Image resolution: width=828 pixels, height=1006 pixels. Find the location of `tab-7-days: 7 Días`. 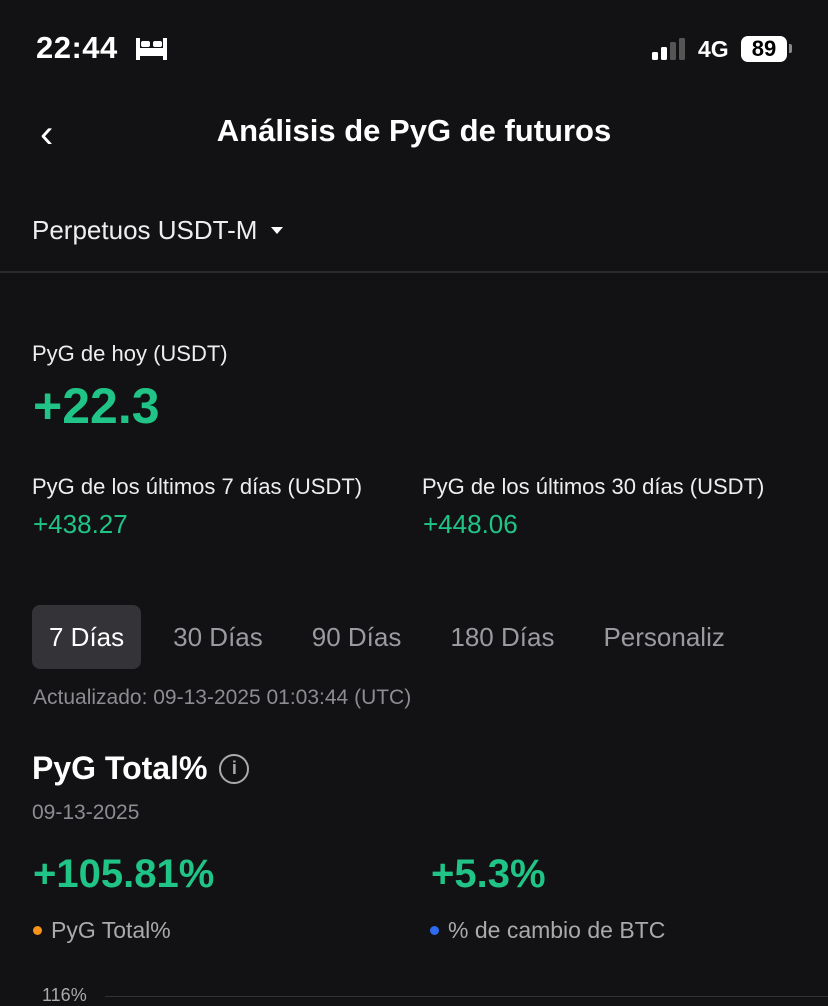

tab-7-days: 7 Días is located at coordinates (87, 637).